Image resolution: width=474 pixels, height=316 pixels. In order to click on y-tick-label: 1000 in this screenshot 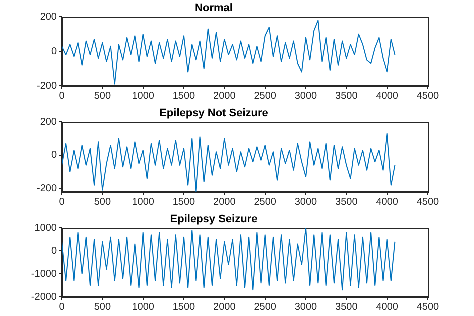, I will do `click(46, 228)`.